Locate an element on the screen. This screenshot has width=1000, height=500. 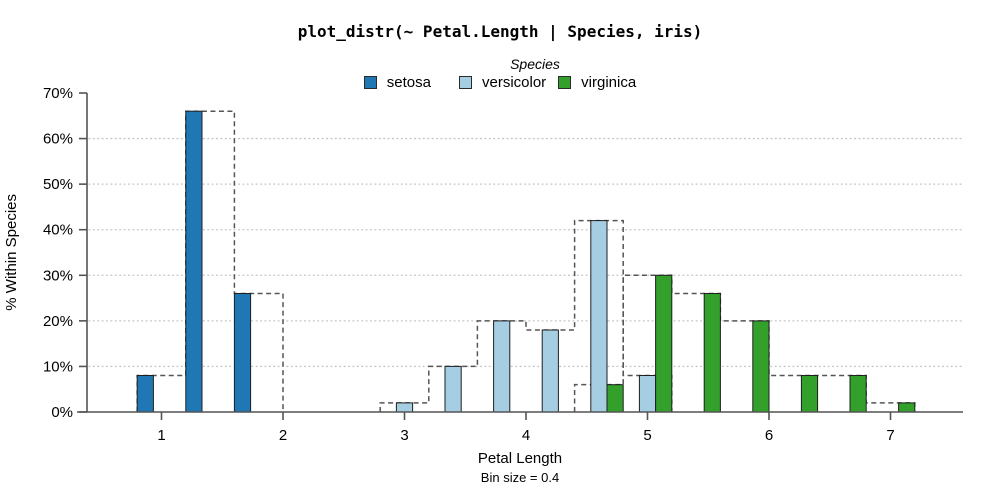
svg-text: 10% is located at coordinates (58, 366).